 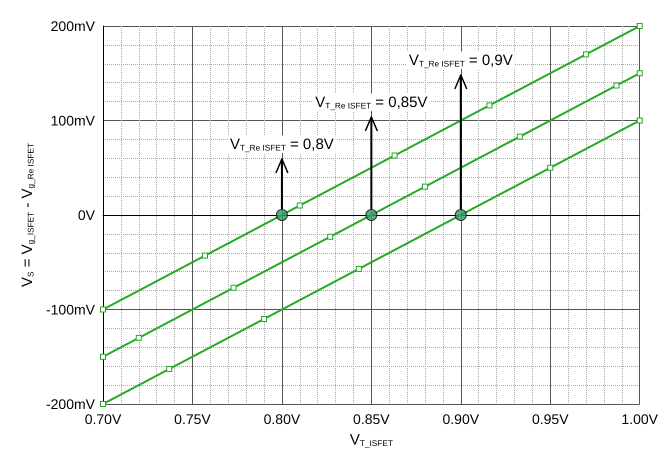 I want to click on x-tick-label: 1.00V, so click(x=640, y=419).